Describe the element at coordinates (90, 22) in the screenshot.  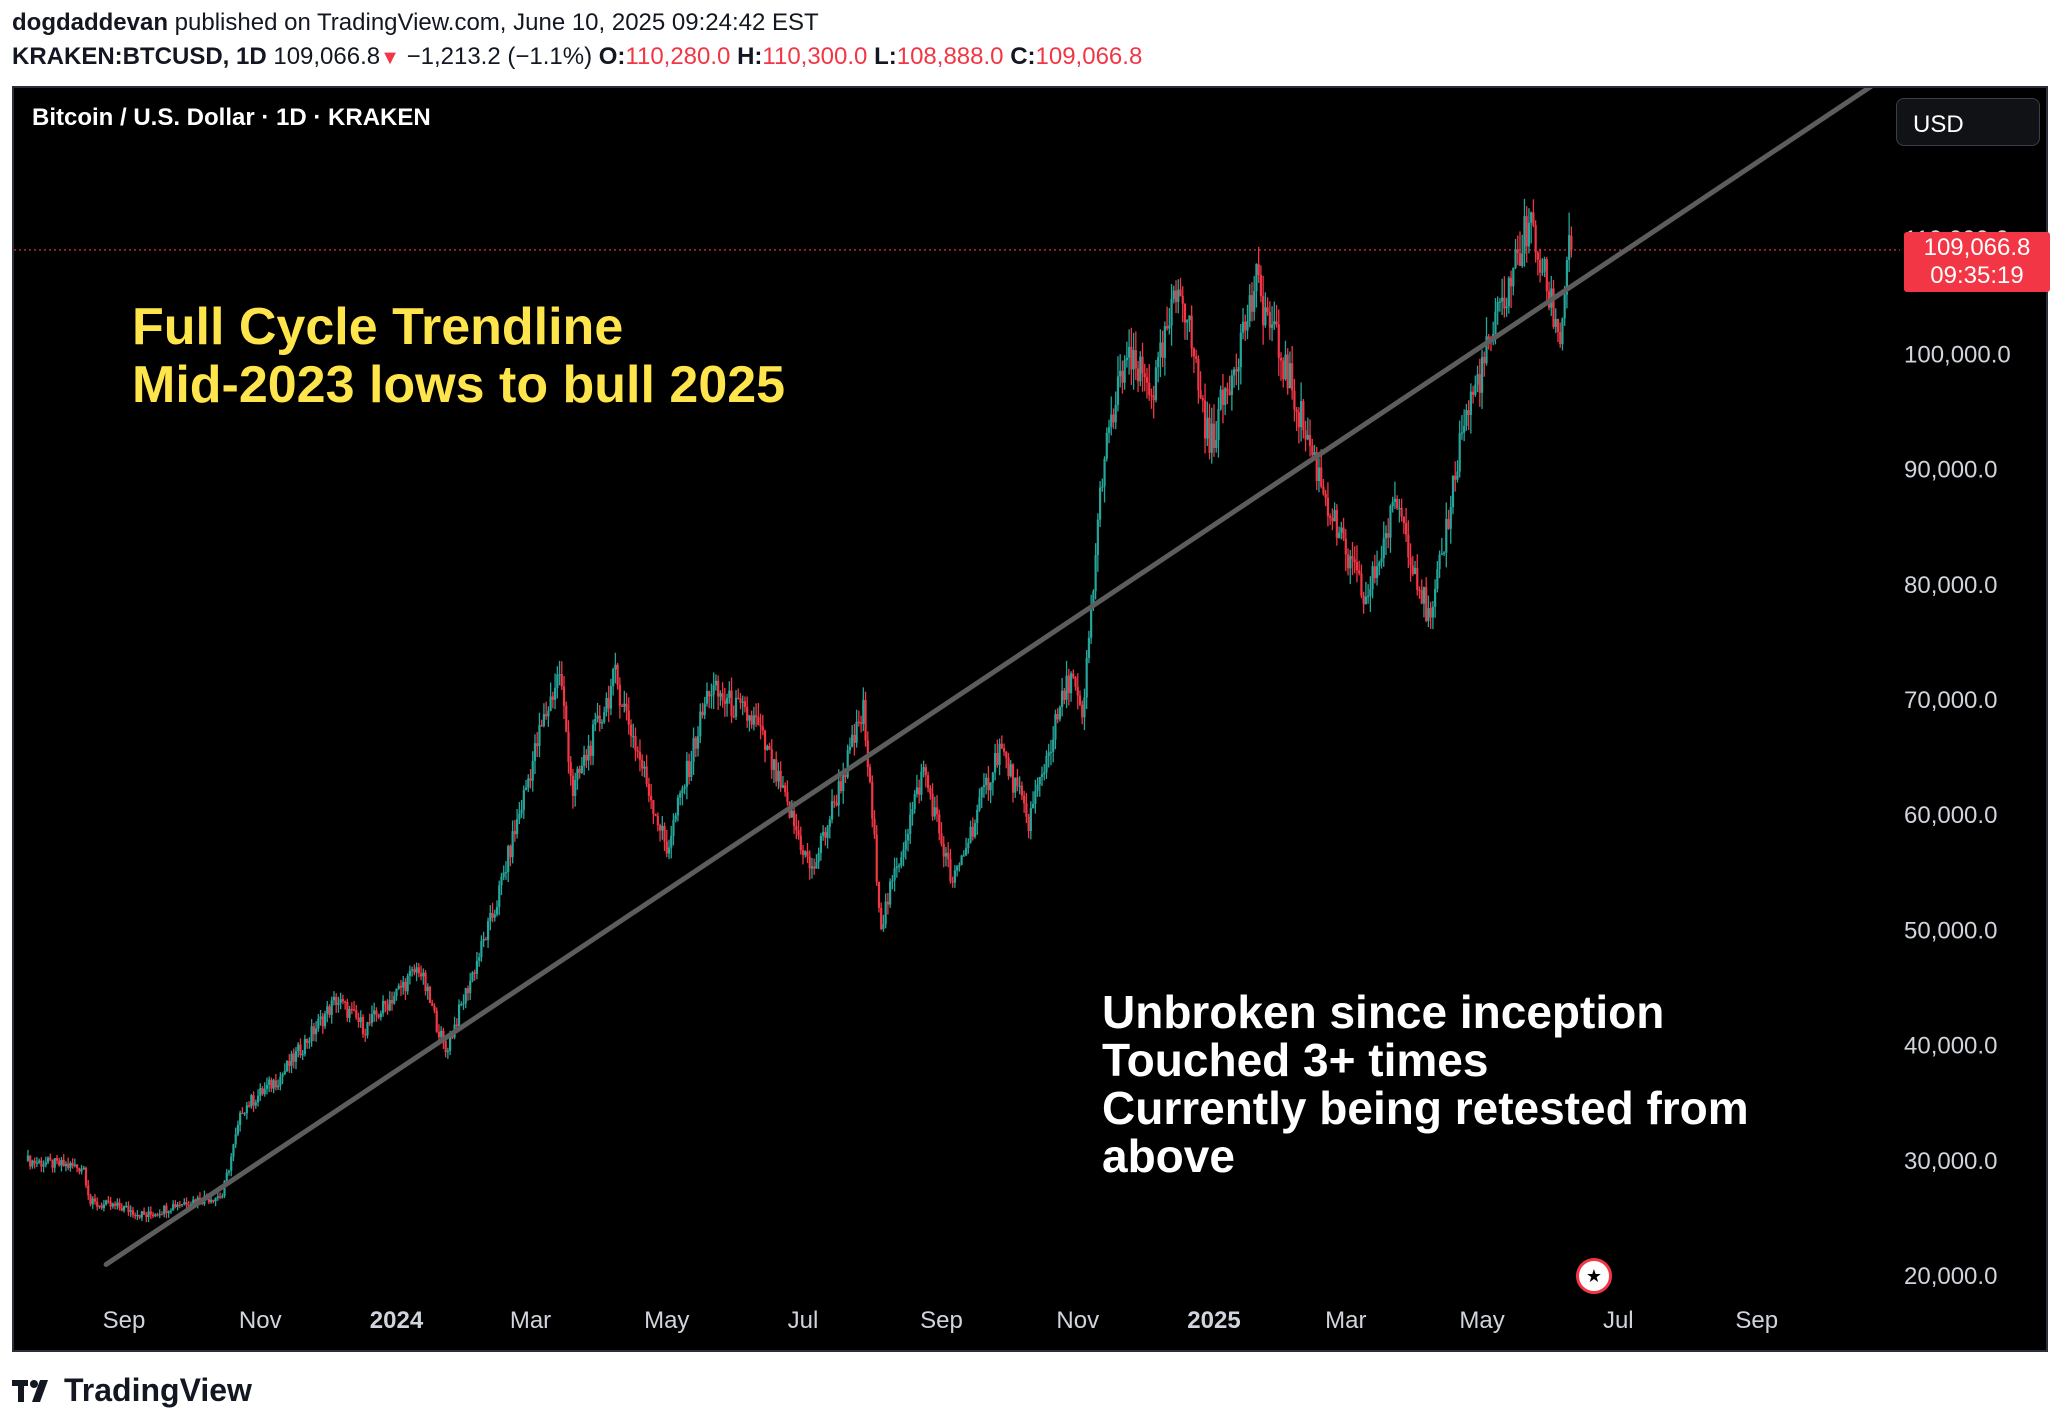
I see `publisher-name: dogdaddevan` at that location.